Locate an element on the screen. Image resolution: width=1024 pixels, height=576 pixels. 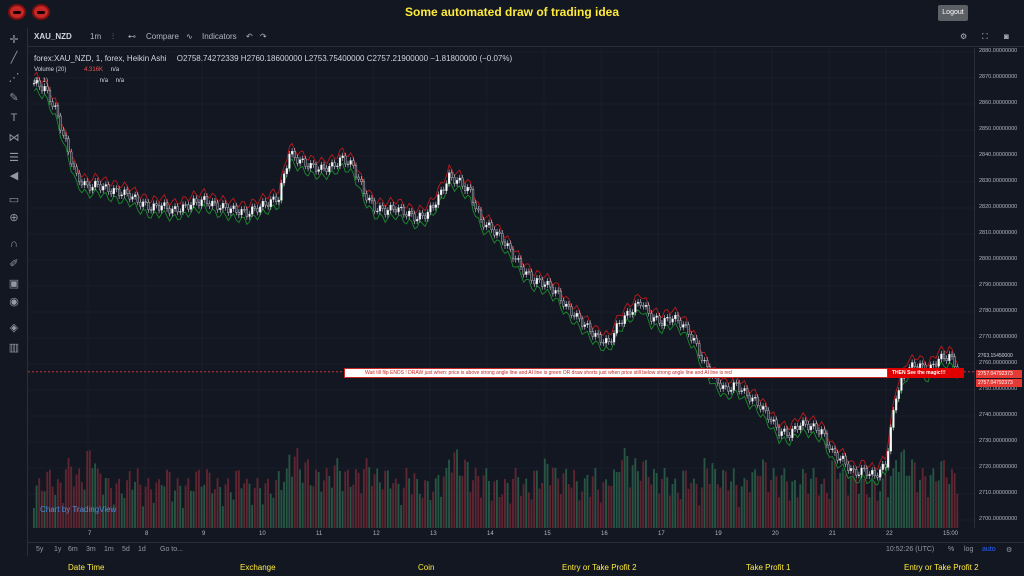
bar-style-icon: ⫶ is located at coordinates (113, 36).